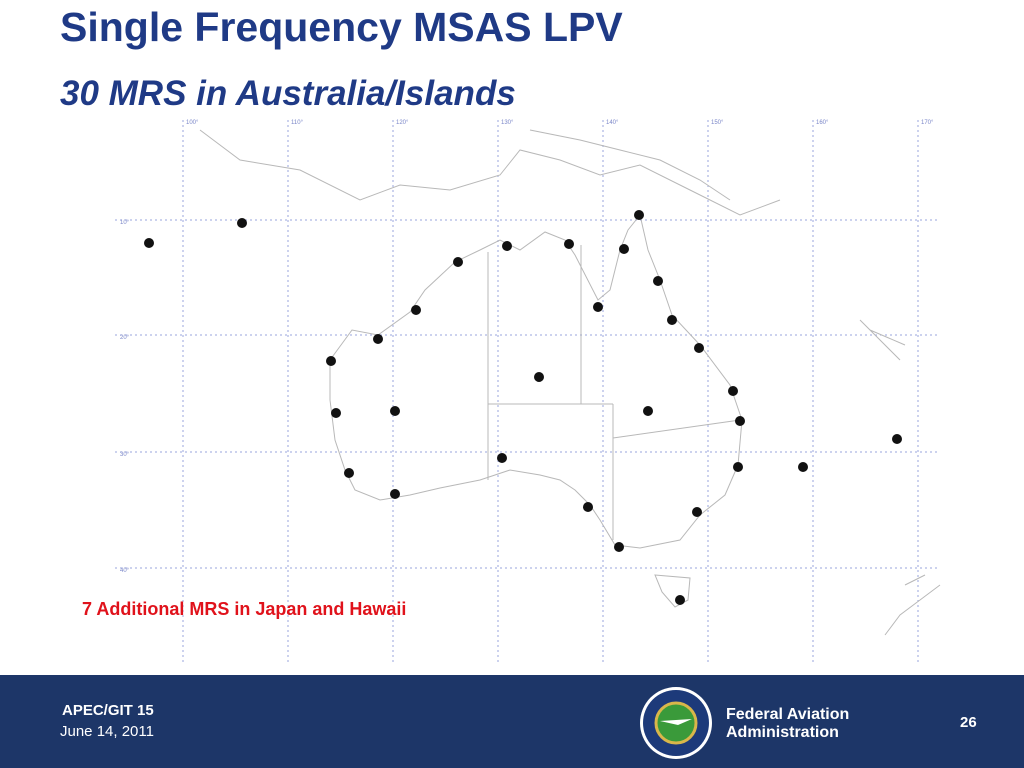  Describe the element at coordinates (968, 722) in the screenshot. I see `page-number: 26` at that location.